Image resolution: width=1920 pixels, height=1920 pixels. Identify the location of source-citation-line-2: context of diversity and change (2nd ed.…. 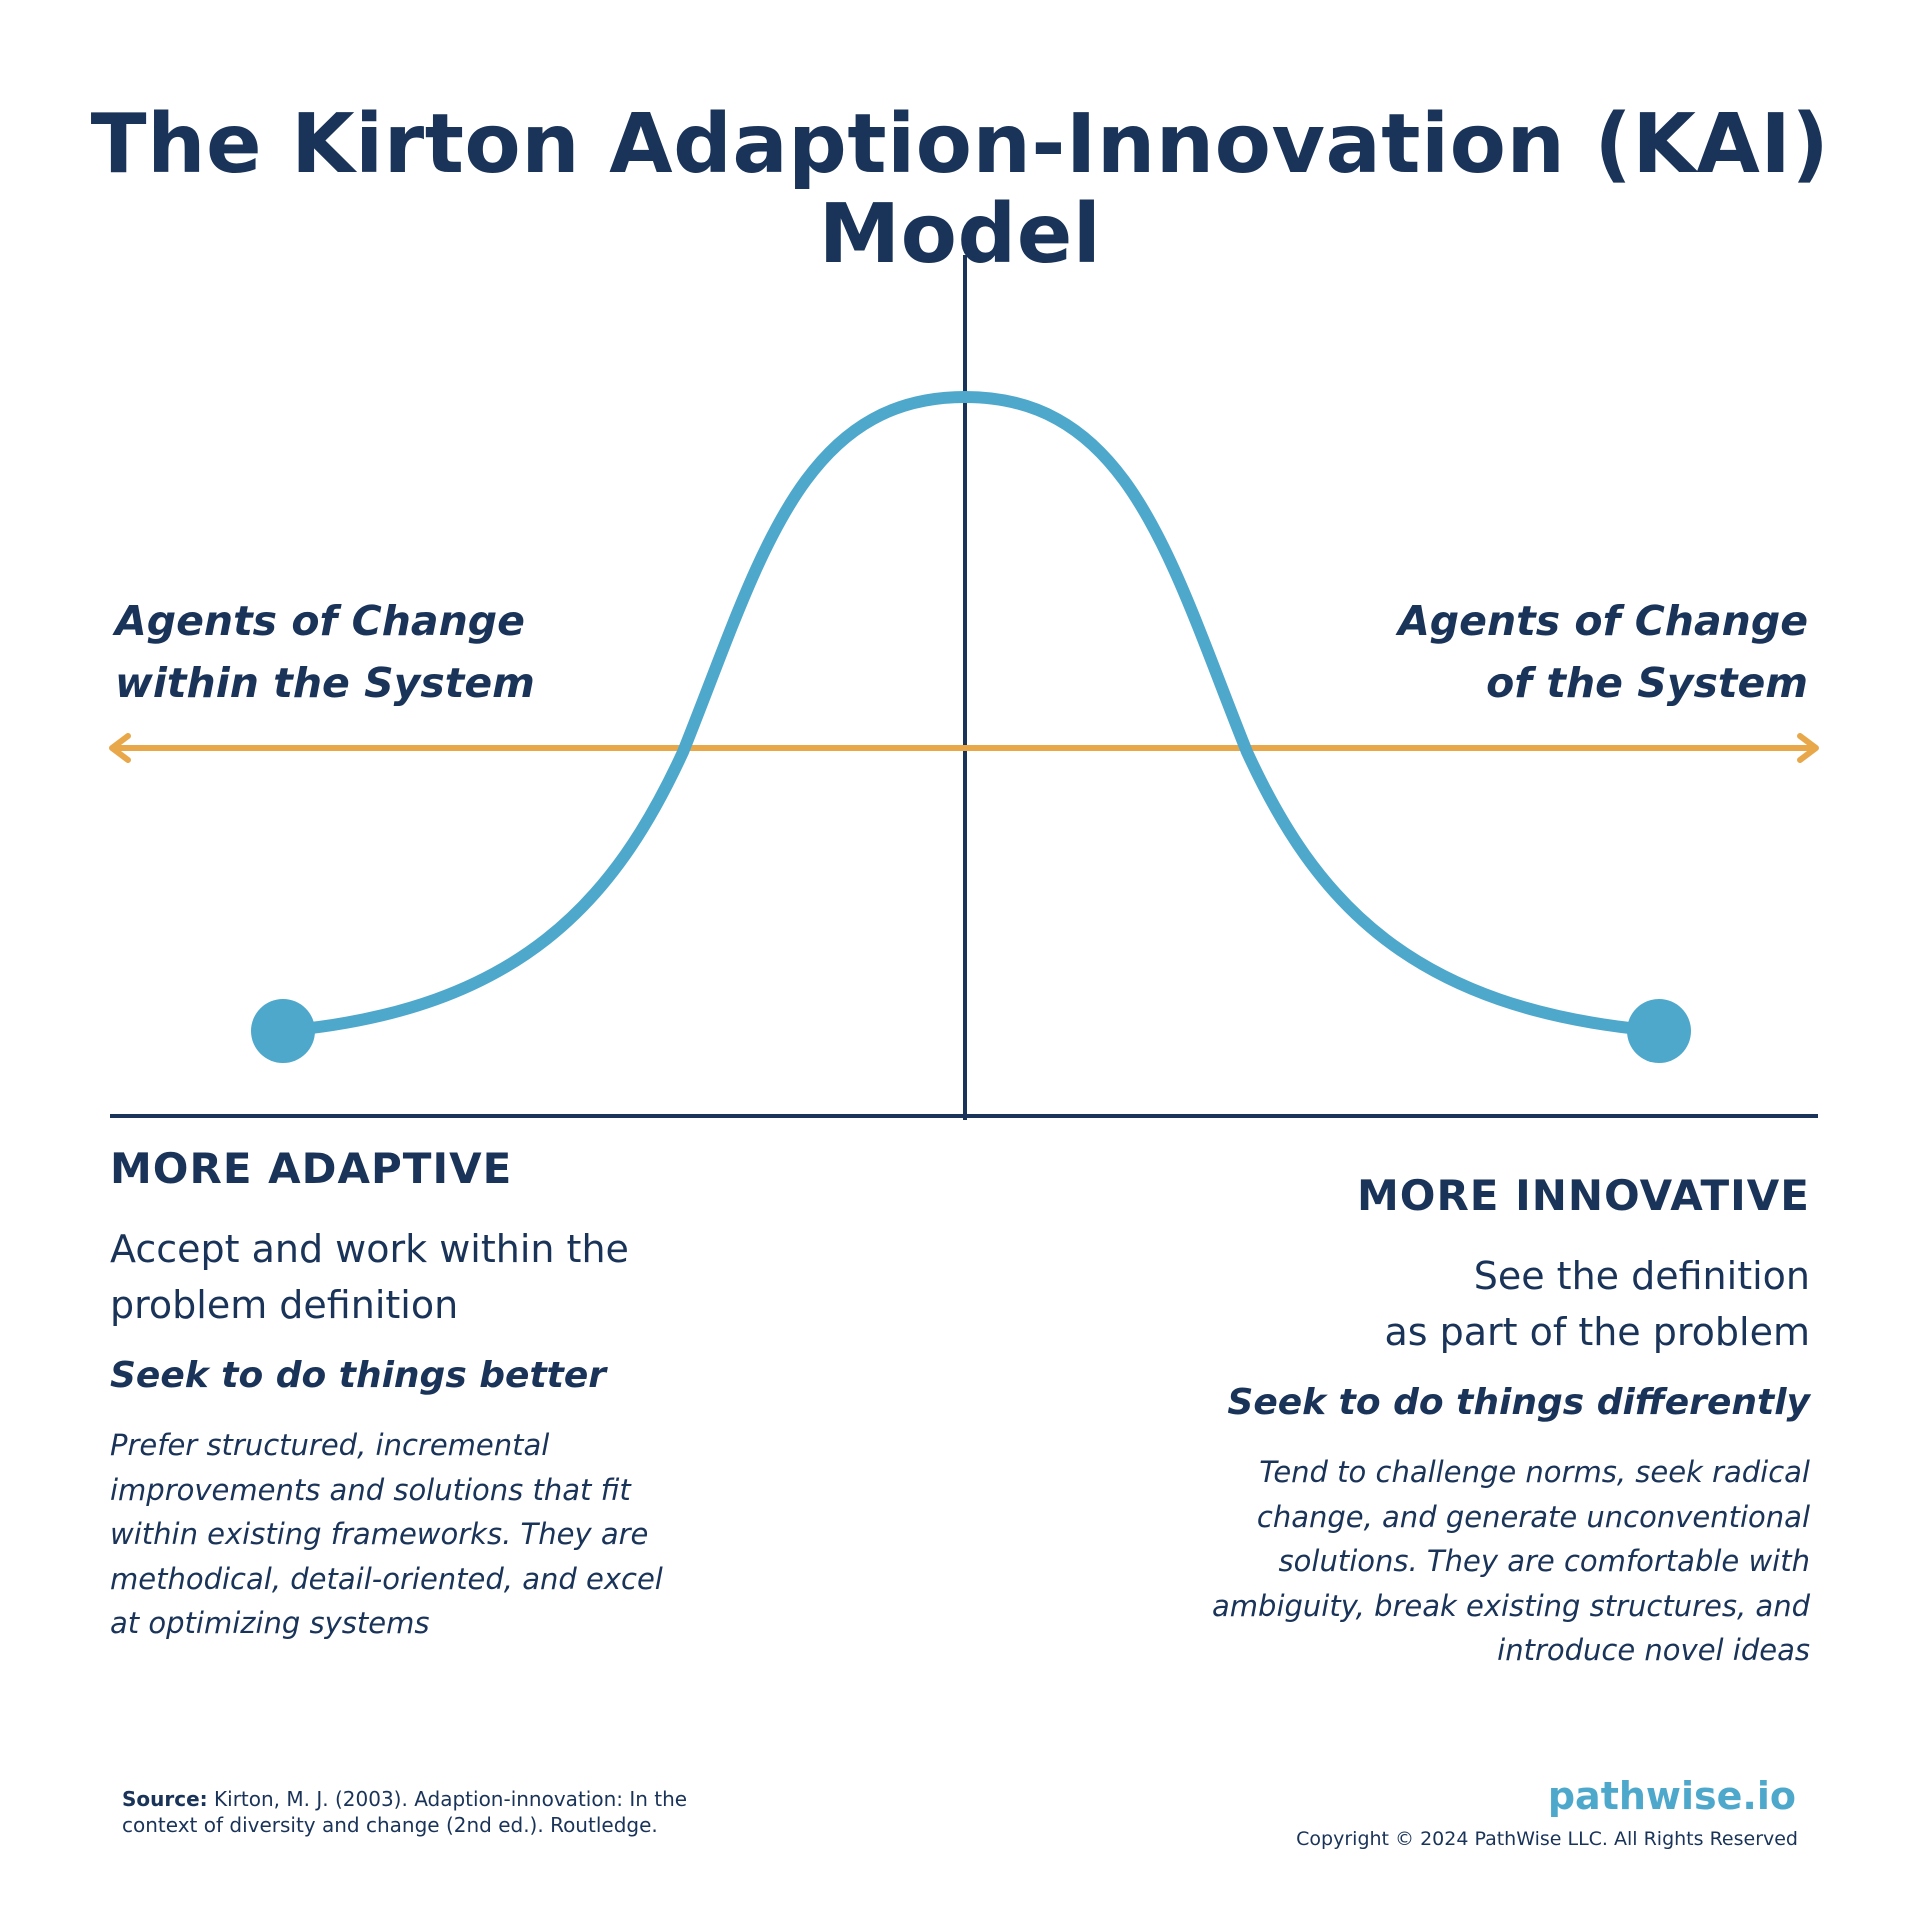
(390, 1825).